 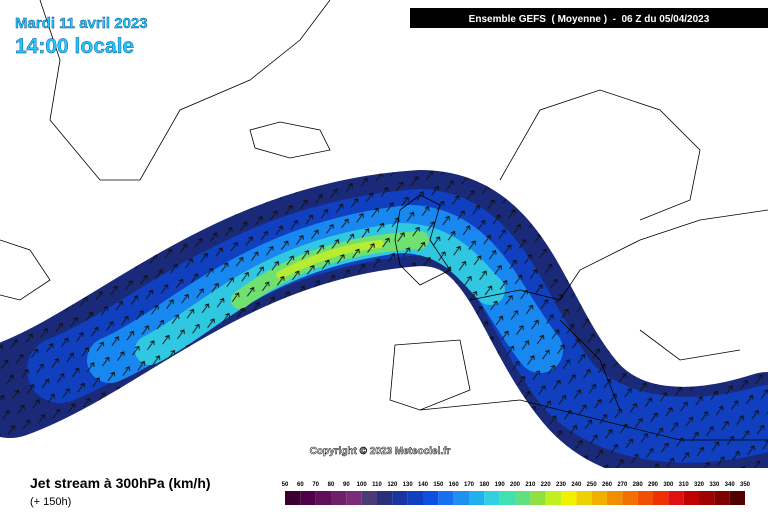 I want to click on colorbar-tick-label: 120, so click(x=392, y=485).